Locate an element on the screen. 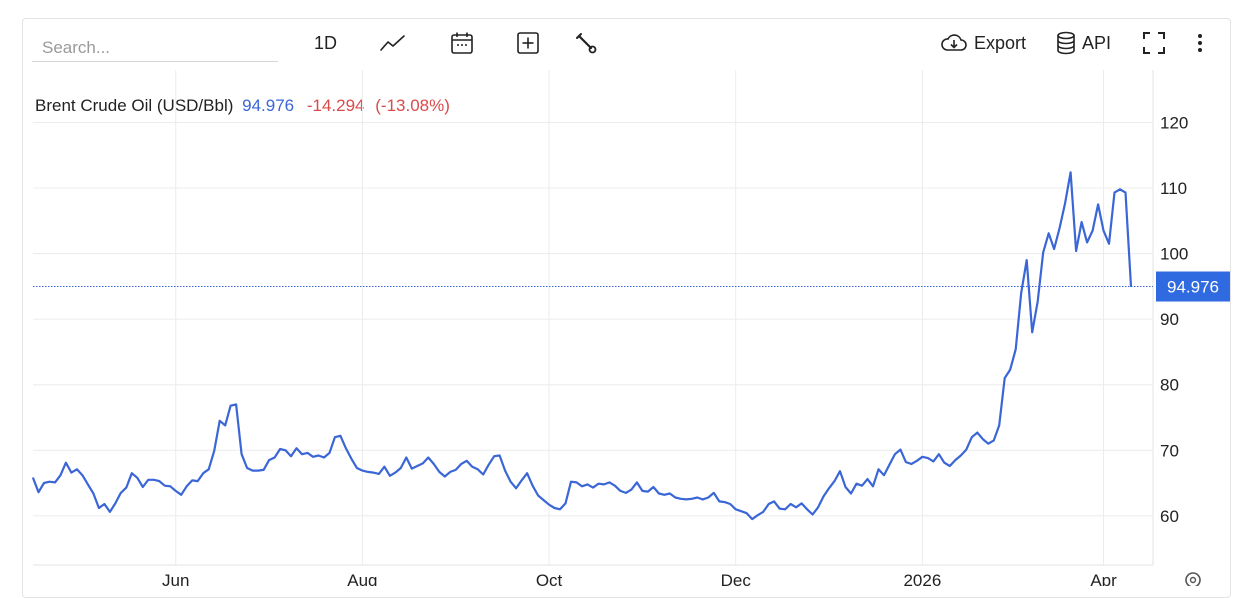  period-1d-button: 1D is located at coordinates (325, 43).